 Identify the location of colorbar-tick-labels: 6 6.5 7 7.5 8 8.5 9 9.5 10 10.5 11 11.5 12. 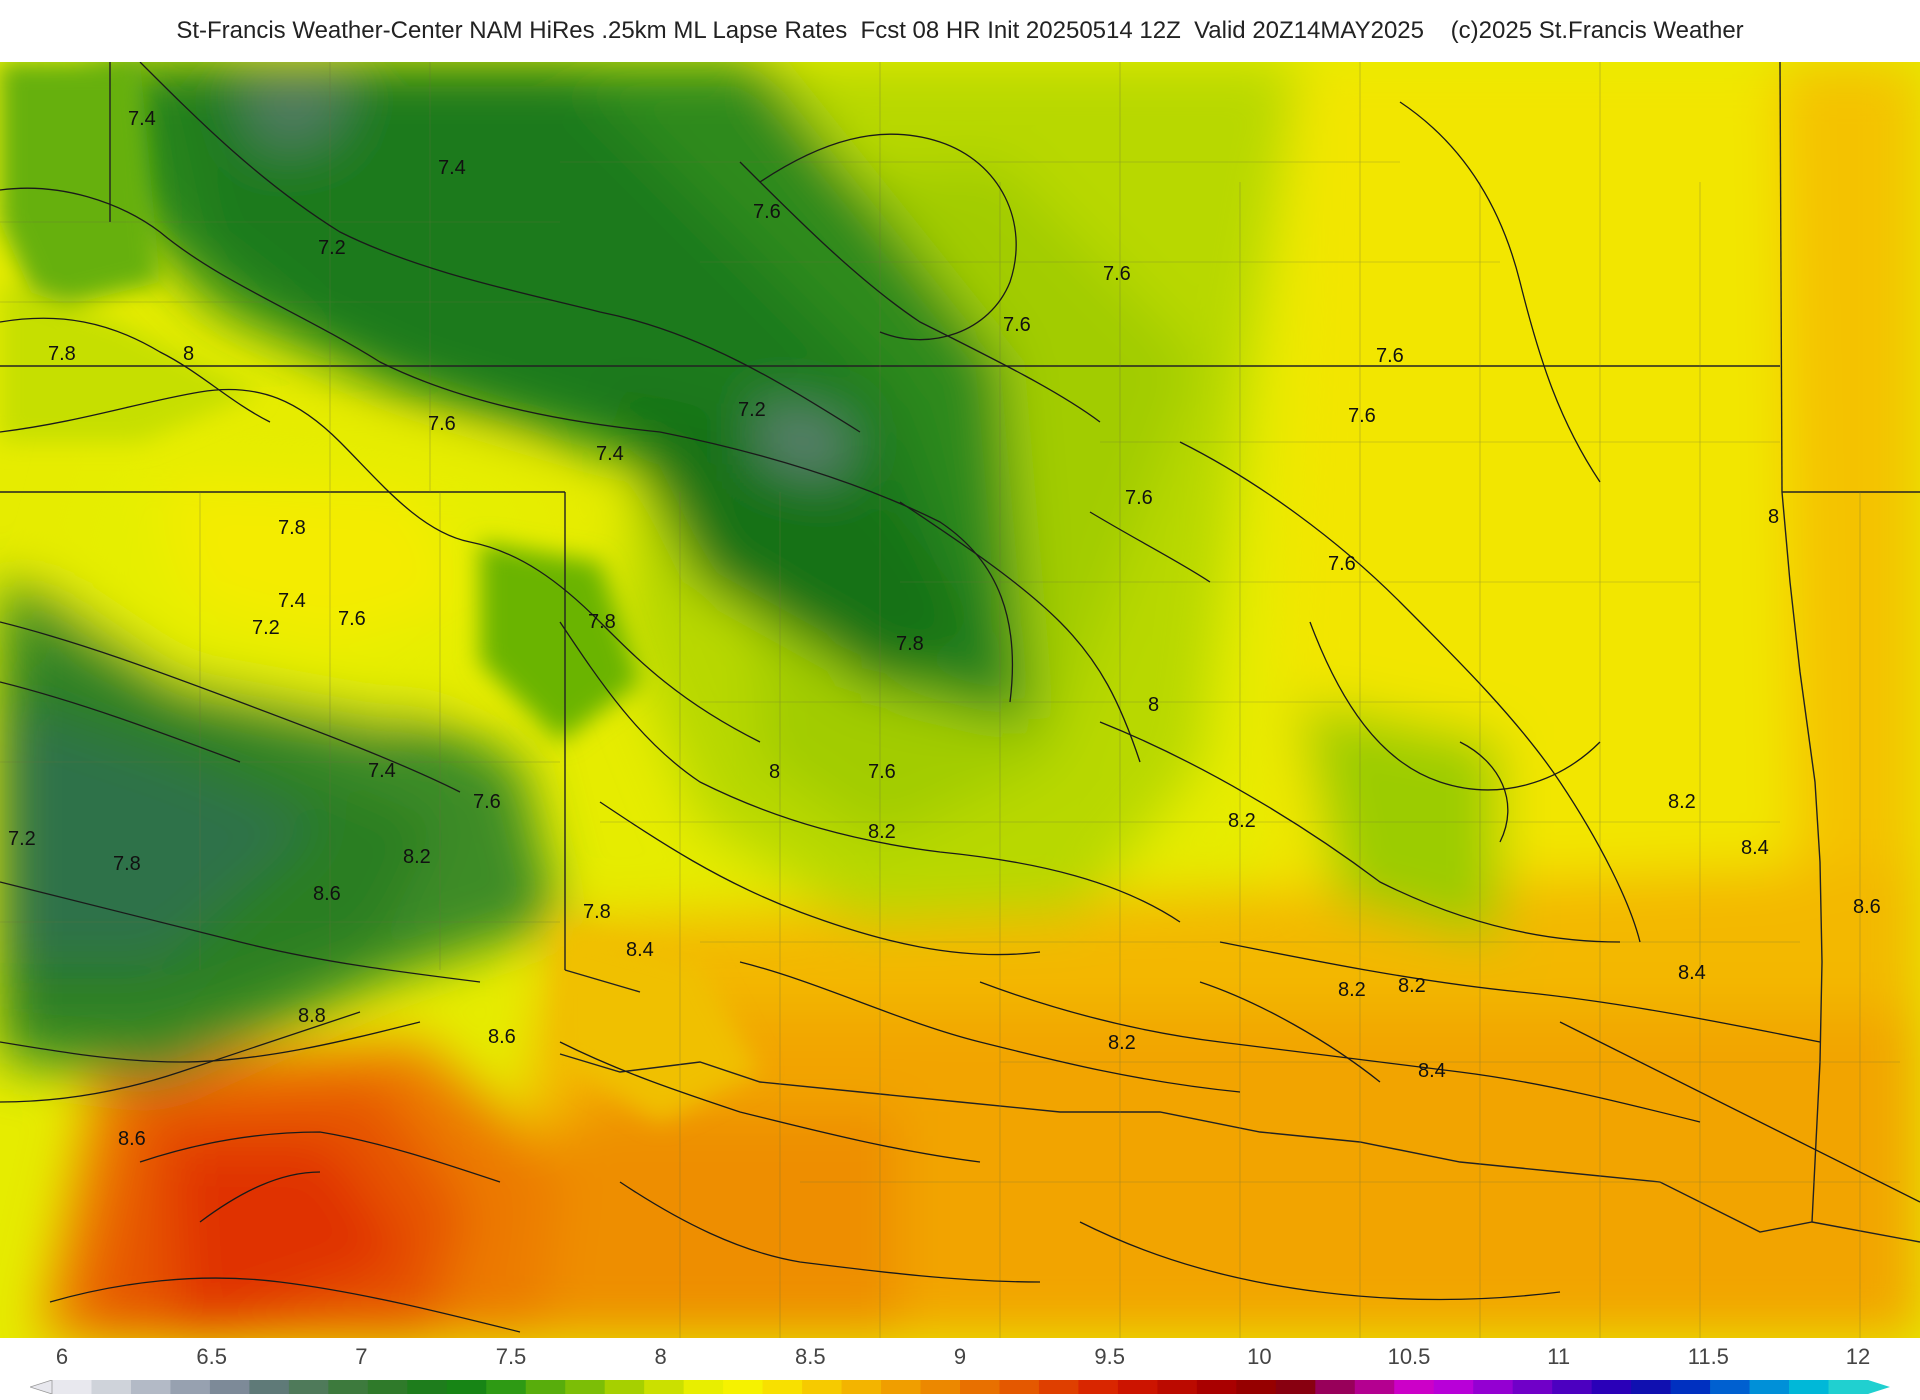
(960, 1358).